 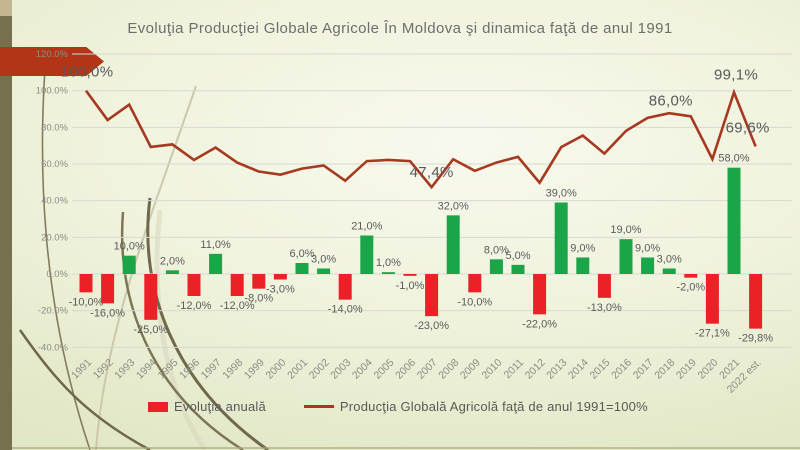 I want to click on legend-item-bar: Evoluţia anuală, so click(x=207, y=406).